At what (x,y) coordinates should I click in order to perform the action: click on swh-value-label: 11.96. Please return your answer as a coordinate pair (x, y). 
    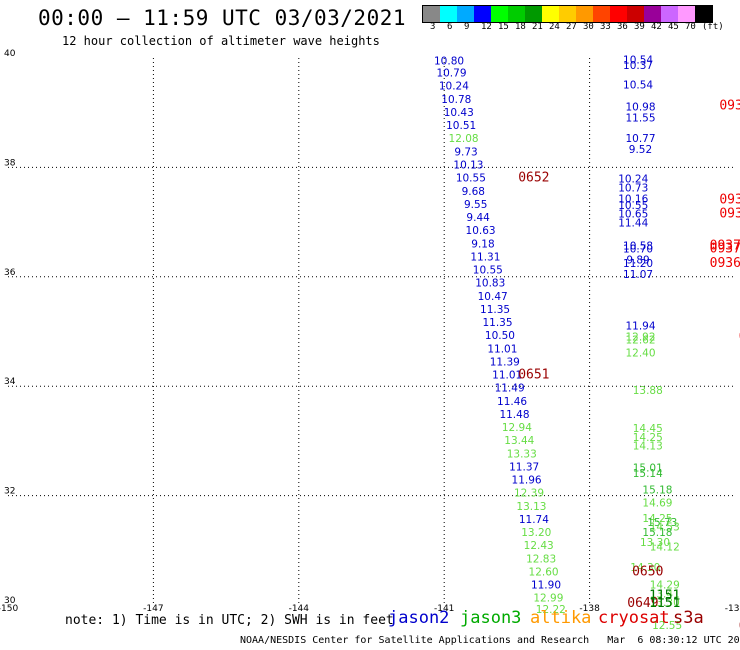
    Looking at the image, I should click on (527, 481).